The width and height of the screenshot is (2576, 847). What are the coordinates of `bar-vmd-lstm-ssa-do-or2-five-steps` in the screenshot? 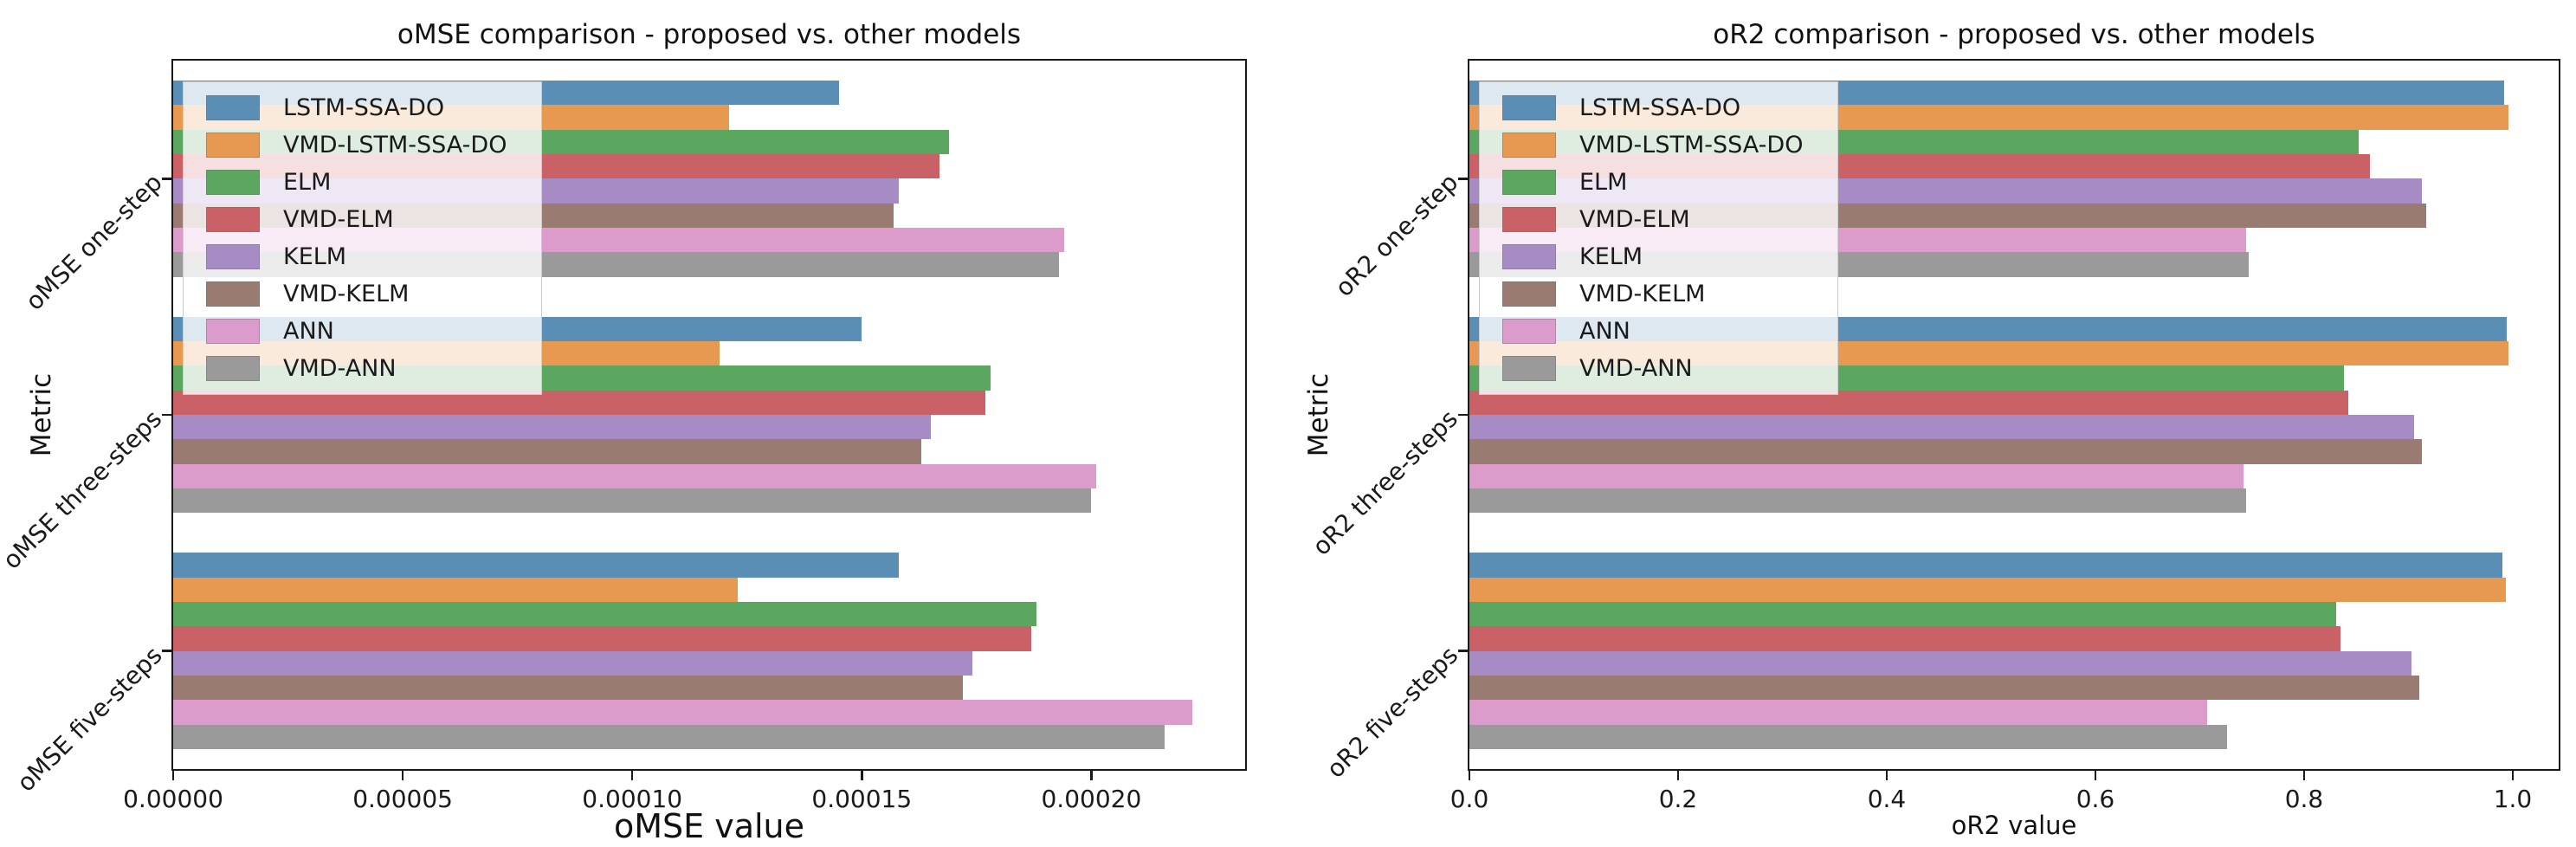 It's located at (1987, 589).